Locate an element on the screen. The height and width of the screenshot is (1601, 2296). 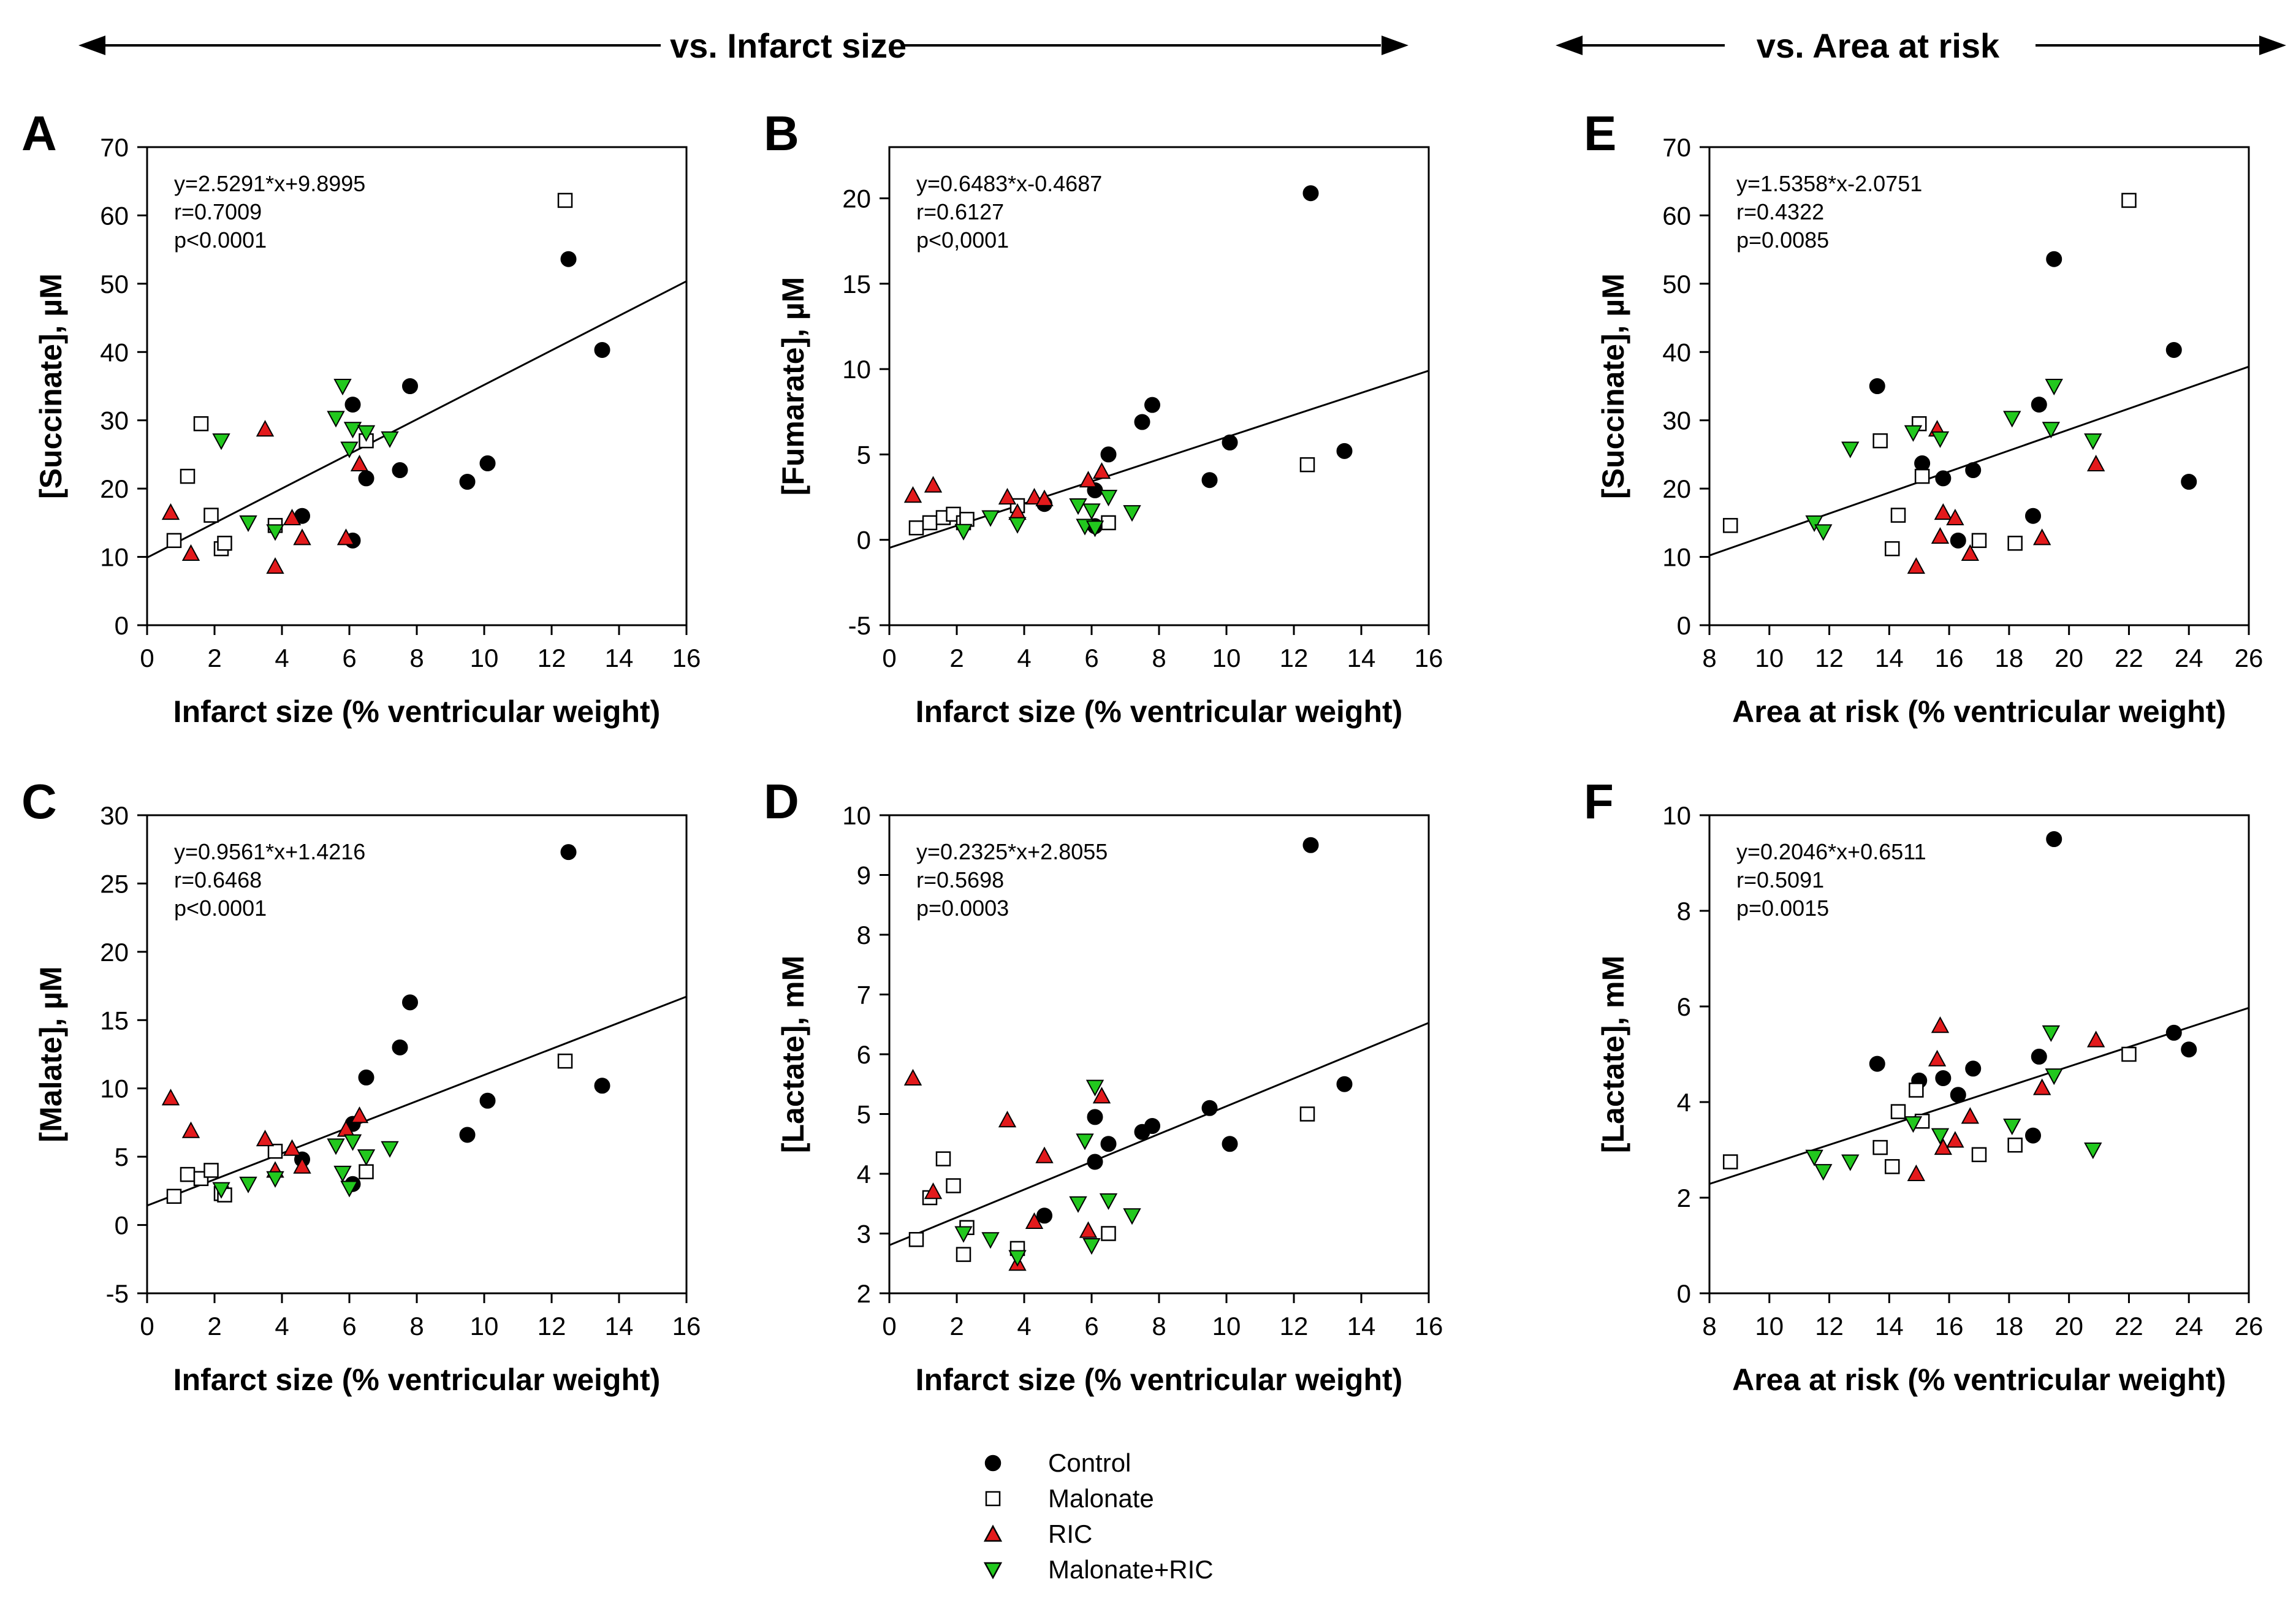
y-tick-label: 40 is located at coordinates (1676, 352).